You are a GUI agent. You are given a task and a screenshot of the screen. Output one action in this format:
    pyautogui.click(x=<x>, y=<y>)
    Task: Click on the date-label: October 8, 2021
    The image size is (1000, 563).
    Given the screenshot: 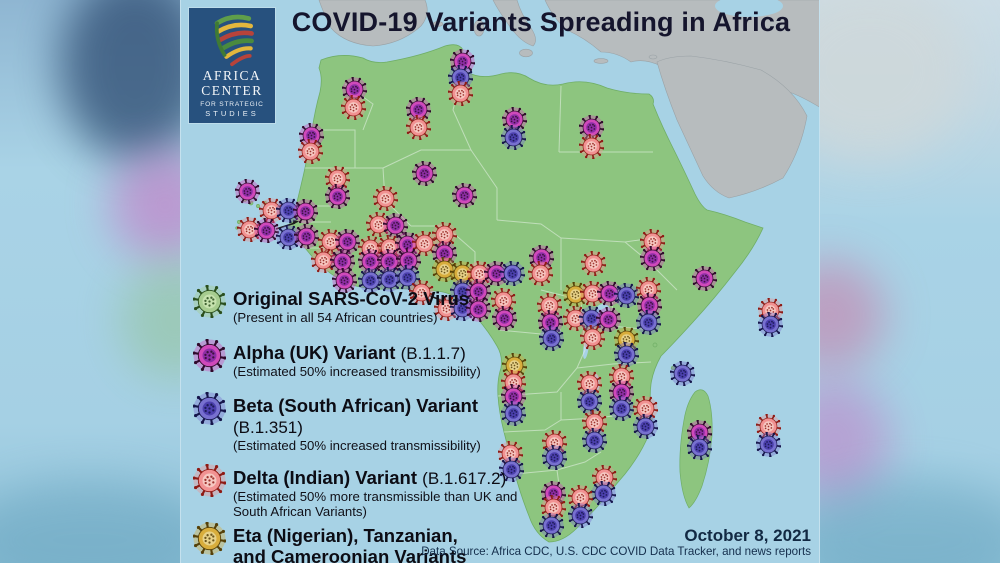 What is the action you would take?
    pyautogui.click(x=747, y=535)
    